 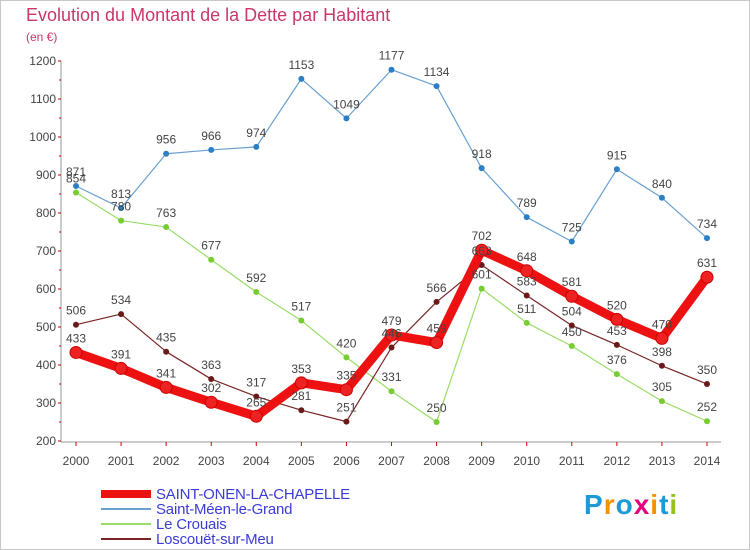 What do you see at coordinates (46, 251) in the screenshot?
I see `y-tick-label: 700` at bounding box center [46, 251].